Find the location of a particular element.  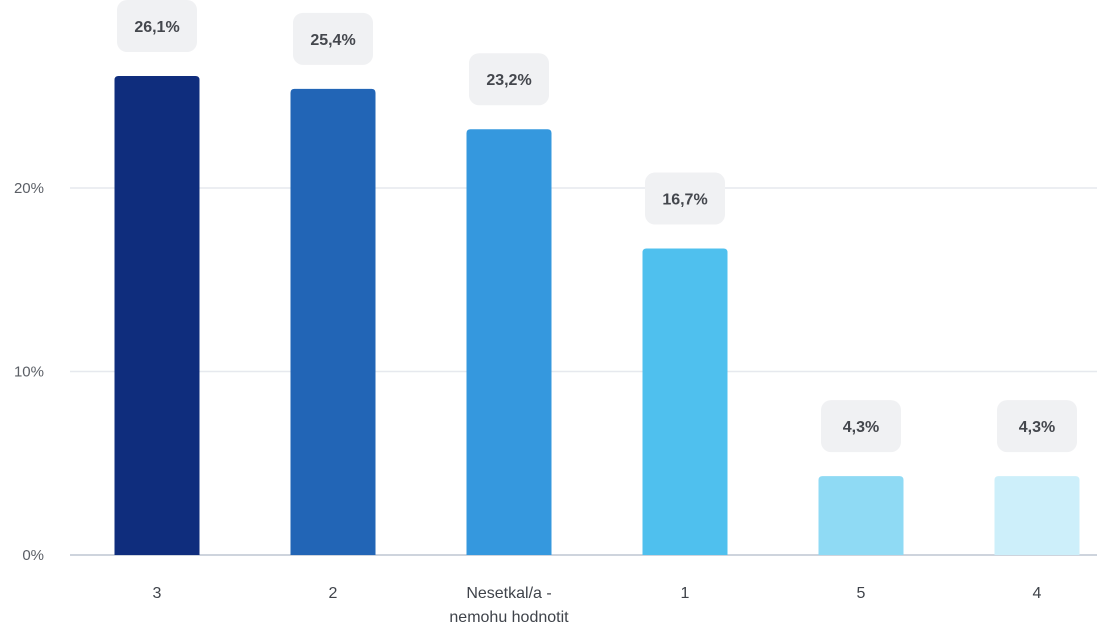

y-tick-label: 20% is located at coordinates (29, 188).